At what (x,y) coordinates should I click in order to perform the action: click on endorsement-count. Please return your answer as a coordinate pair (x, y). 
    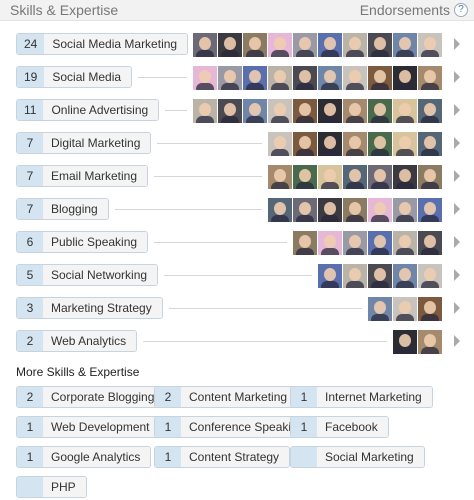
    Looking at the image, I should click on (30, 487).